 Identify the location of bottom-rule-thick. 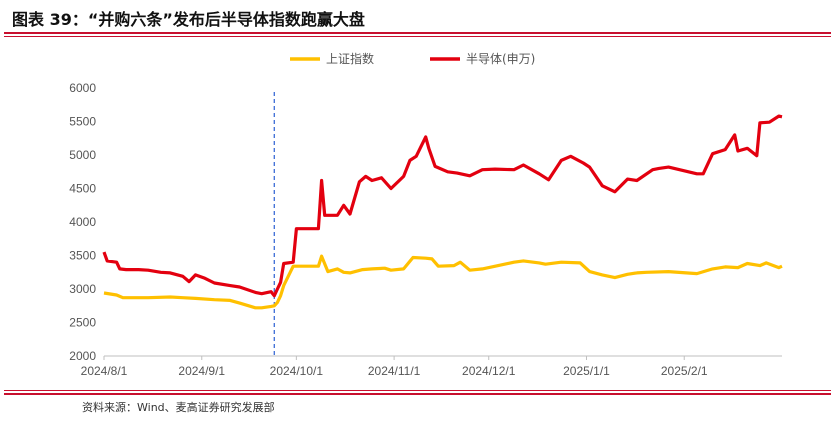
(417, 394).